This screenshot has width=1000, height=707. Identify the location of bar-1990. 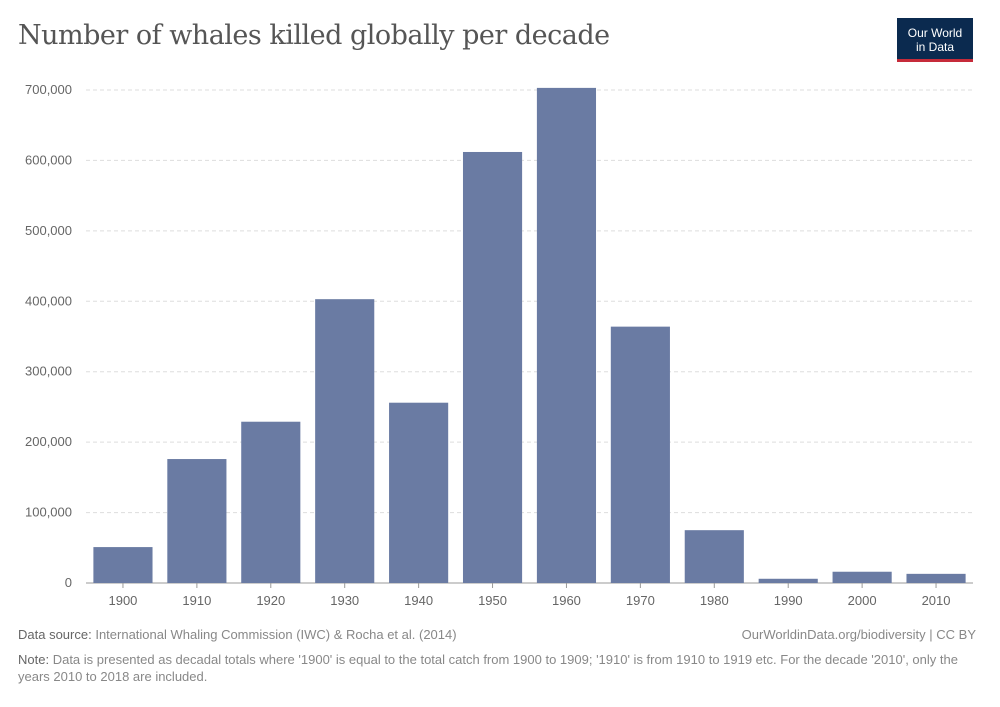
(788, 580).